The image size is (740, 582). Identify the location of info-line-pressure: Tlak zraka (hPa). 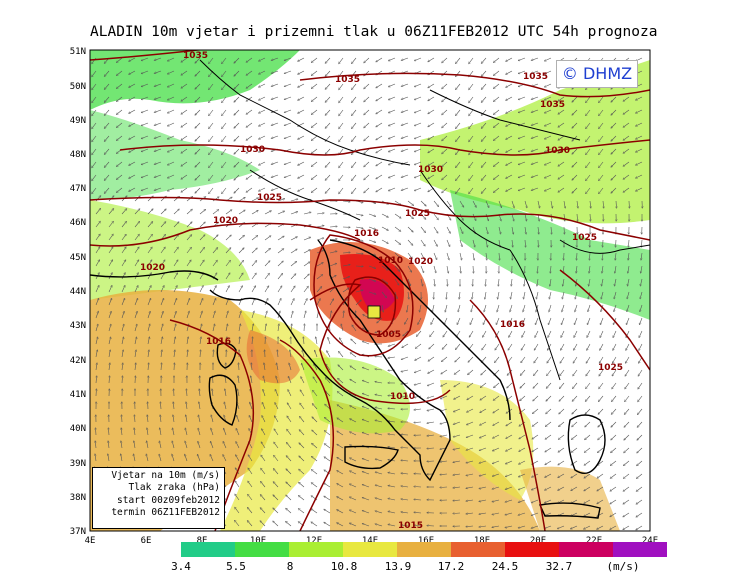
(174, 488).